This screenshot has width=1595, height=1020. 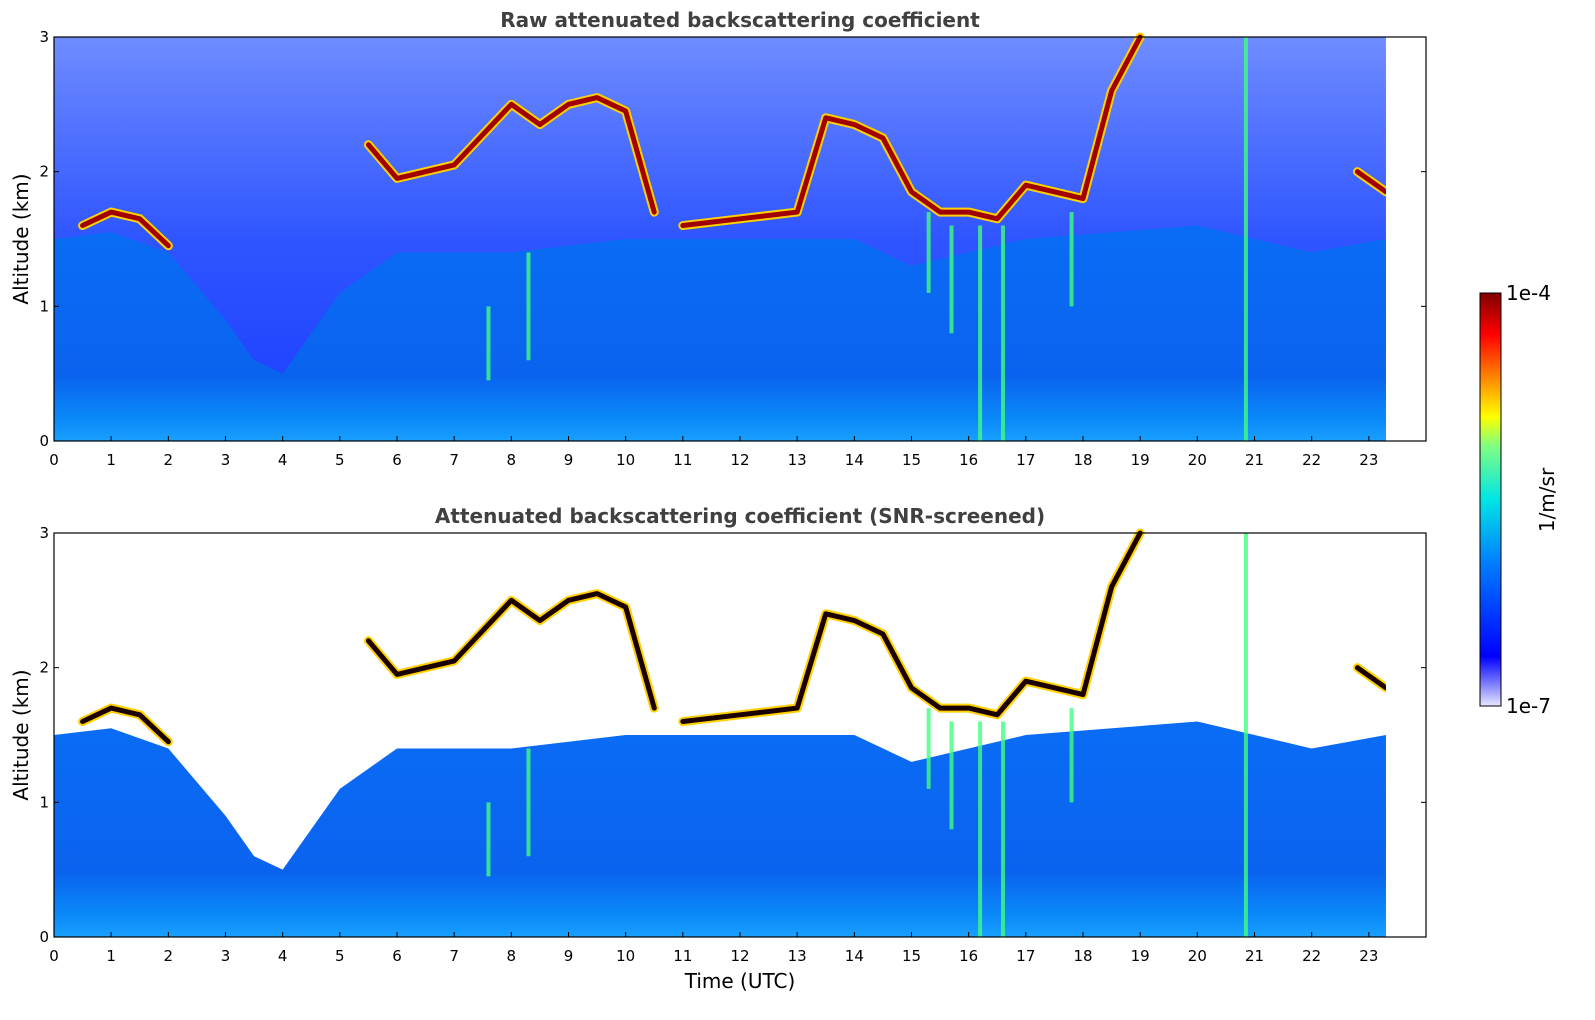 I want to click on colorbar: 1e-4 1e-7 1/m/sr, so click(x=1519, y=499).